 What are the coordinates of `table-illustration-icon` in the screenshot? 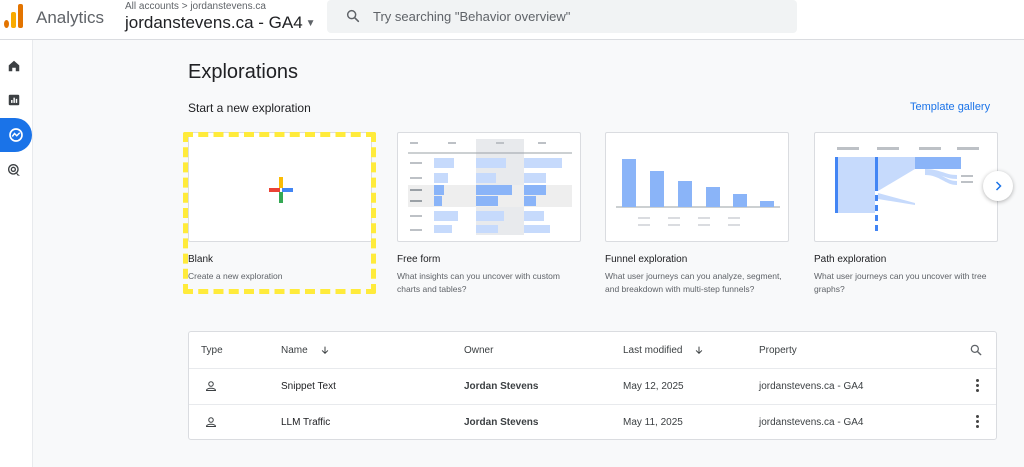 It's located at (490, 187).